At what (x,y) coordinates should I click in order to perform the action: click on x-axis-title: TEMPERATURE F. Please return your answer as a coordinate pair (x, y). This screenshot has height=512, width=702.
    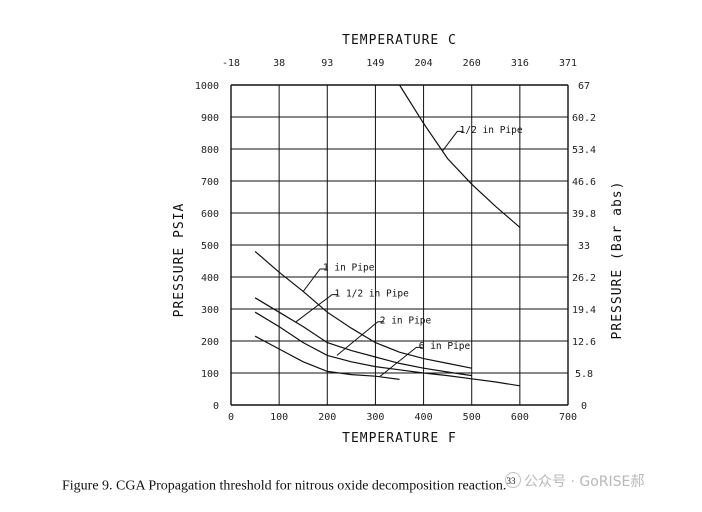
    Looking at the image, I should click on (399, 438).